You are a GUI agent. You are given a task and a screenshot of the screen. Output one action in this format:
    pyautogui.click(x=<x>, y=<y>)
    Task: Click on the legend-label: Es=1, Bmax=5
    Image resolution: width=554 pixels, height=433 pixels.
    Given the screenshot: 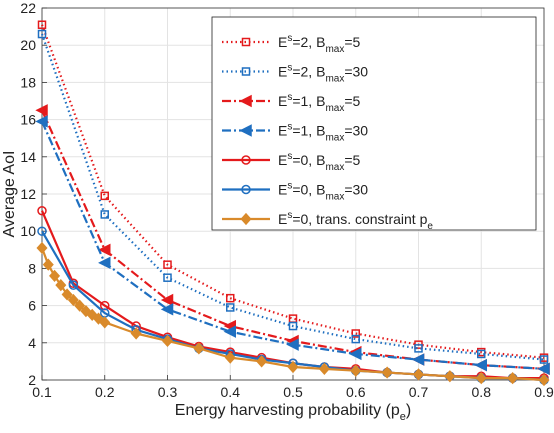 What is the action you would take?
    pyautogui.click(x=319, y=103)
    